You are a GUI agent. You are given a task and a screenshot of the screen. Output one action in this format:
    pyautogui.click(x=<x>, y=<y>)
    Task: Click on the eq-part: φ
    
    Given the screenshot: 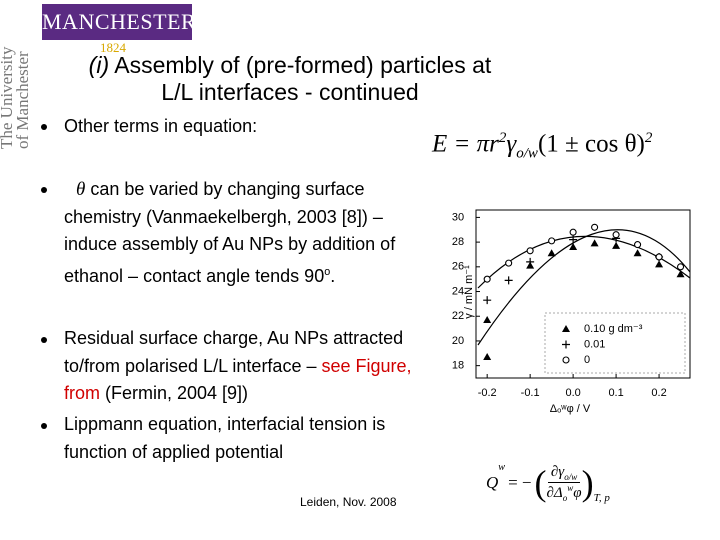 What is the action you would take?
    pyautogui.click(x=577, y=492)
    